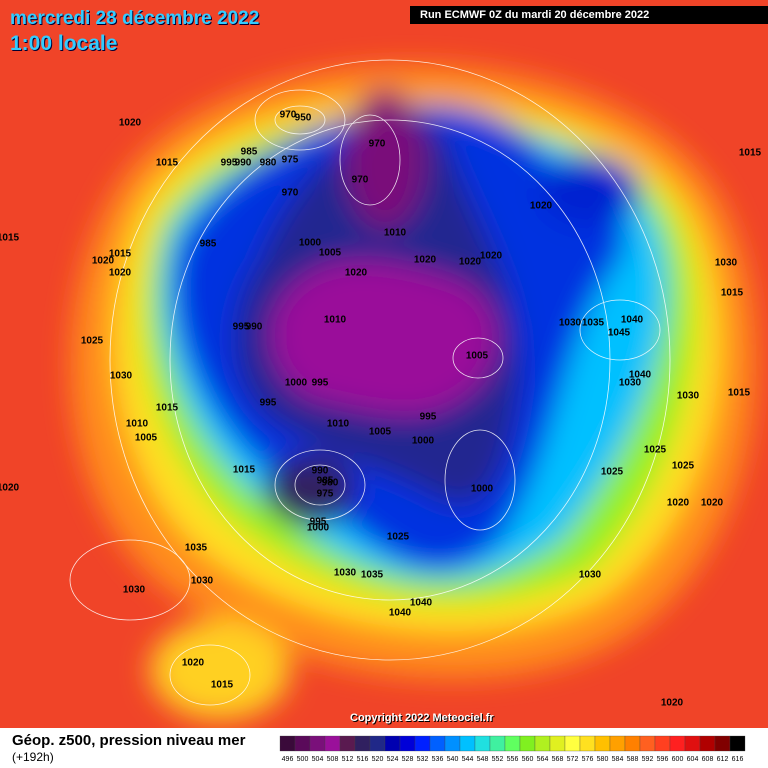  Describe the element at coordinates (422, 718) in the screenshot. I see `copyright: Copyright 2022 Meteociel.fr` at that location.